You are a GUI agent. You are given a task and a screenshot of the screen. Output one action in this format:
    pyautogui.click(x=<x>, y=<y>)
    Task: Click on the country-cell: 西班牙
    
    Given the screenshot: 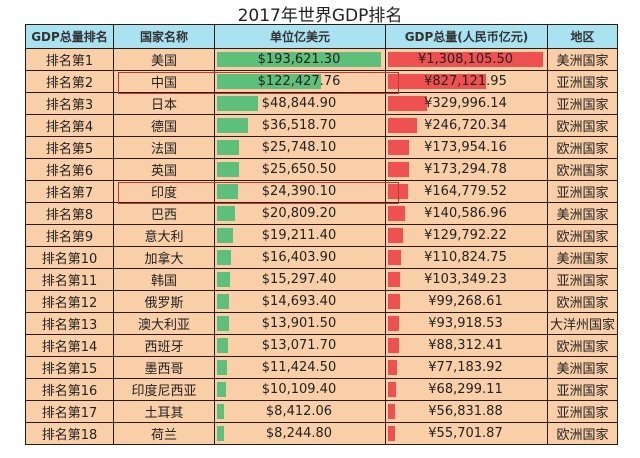 What is the action you would take?
    pyautogui.click(x=164, y=345)
    